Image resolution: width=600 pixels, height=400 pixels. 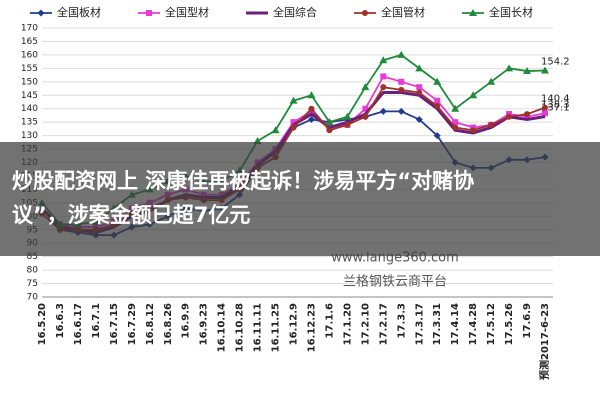 I want to click on x-tick-label: 16.7.15, so click(x=114, y=324).